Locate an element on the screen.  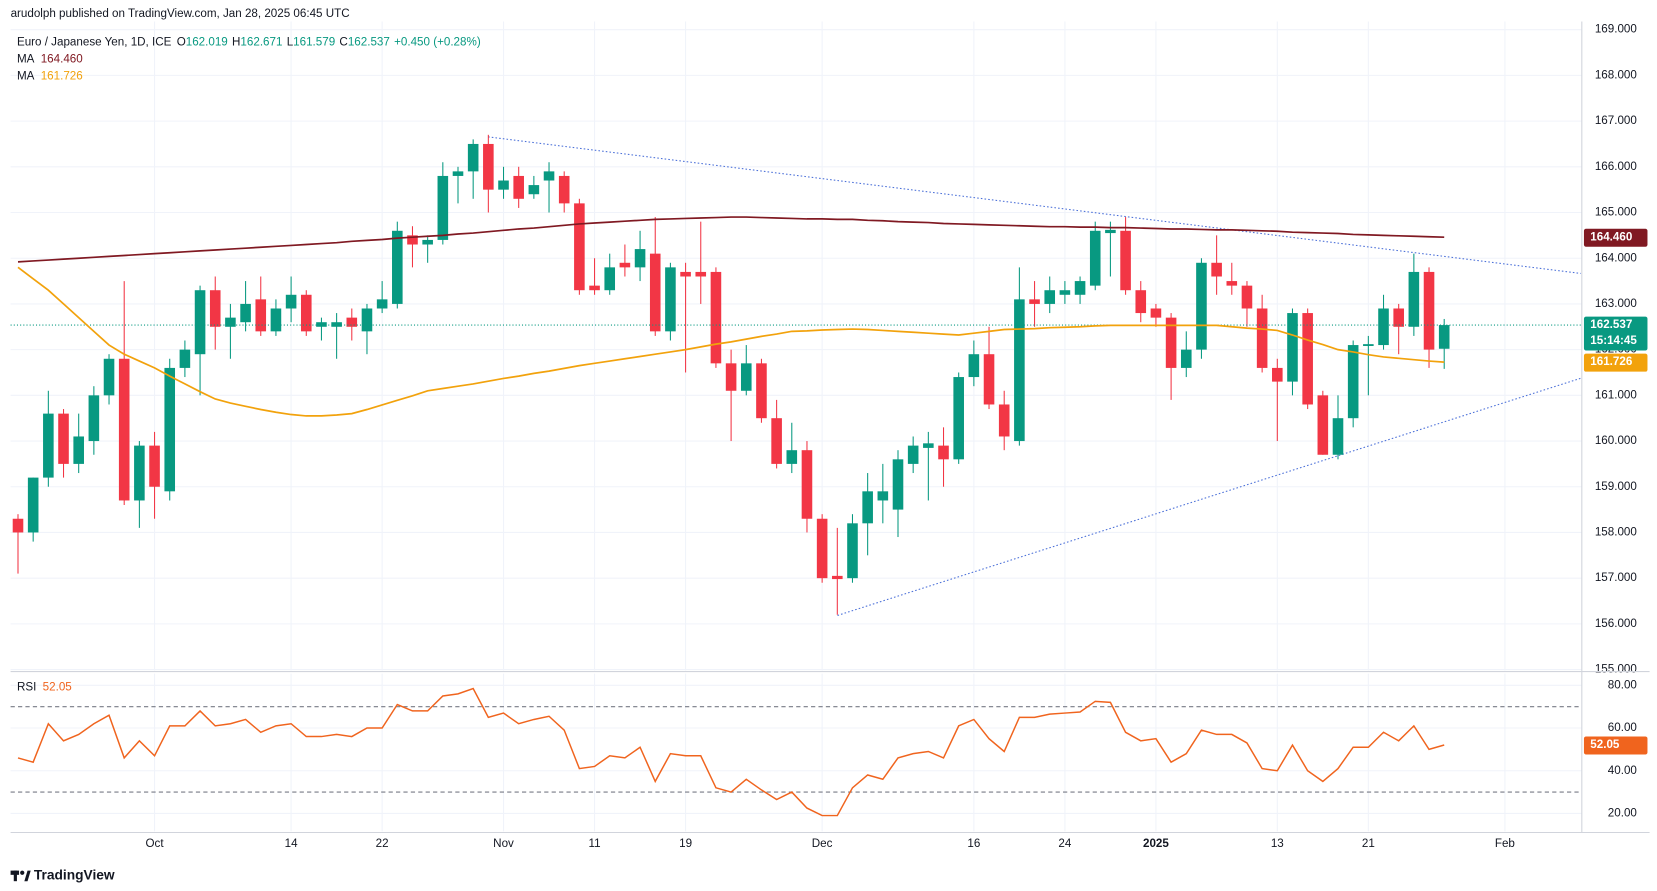
y-tick-label: 164.000 is located at coordinates (1616, 257).